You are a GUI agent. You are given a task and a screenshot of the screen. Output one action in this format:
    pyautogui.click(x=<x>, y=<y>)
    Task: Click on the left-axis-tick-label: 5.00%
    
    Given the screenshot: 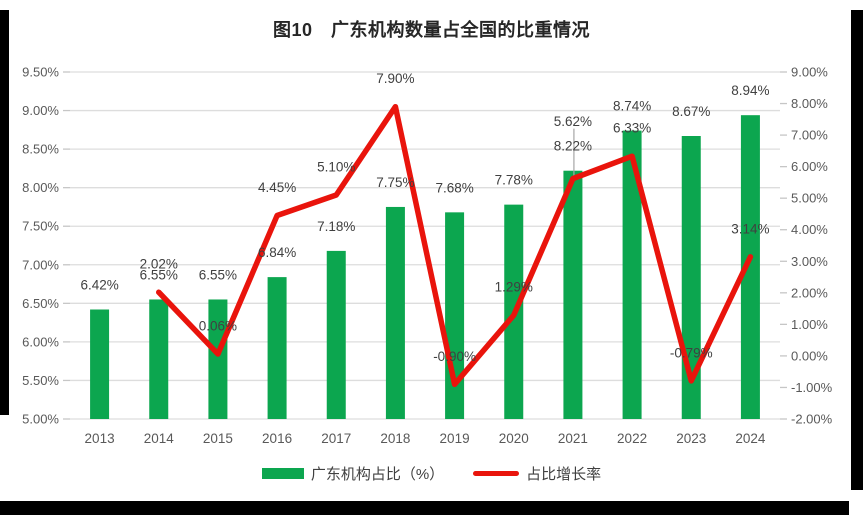 What is the action you would take?
    pyautogui.click(x=40, y=419)
    